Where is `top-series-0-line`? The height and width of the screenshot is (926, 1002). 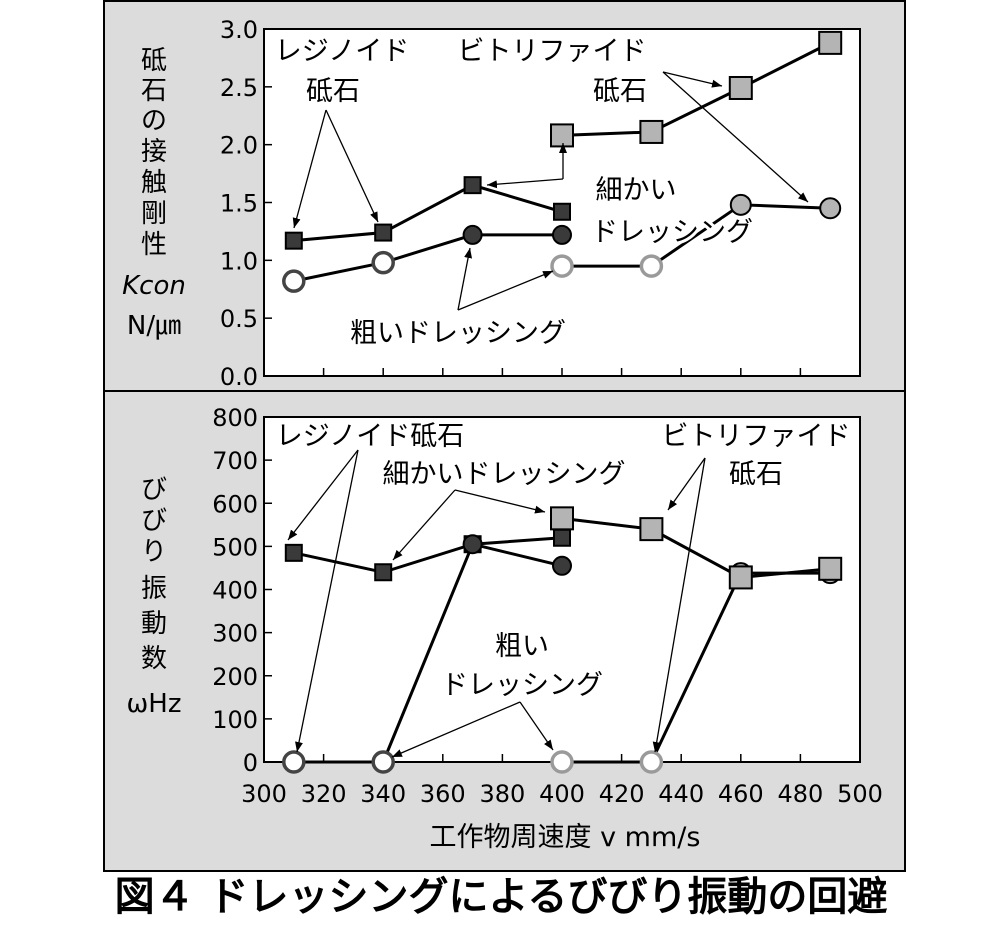
top-series-0-line is located at coordinates (428, 213).